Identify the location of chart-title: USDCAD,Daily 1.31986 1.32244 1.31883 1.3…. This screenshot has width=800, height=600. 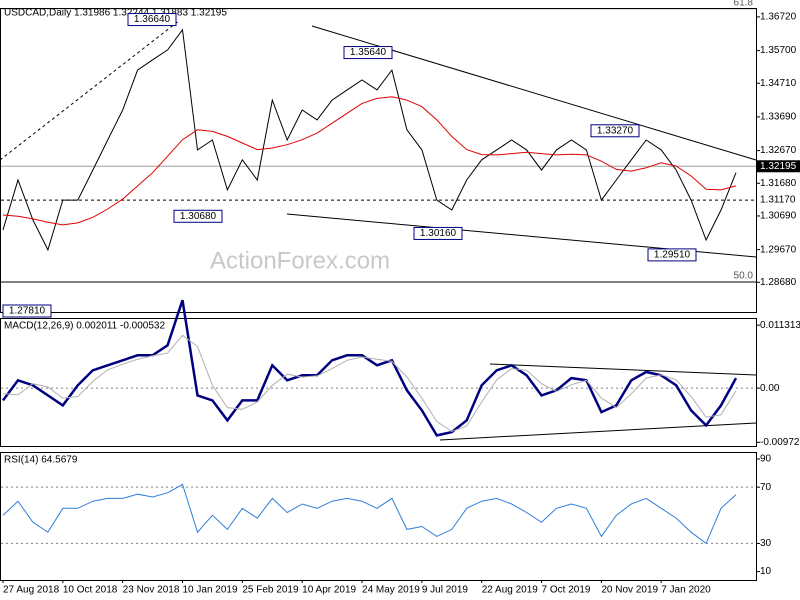
(115, 13).